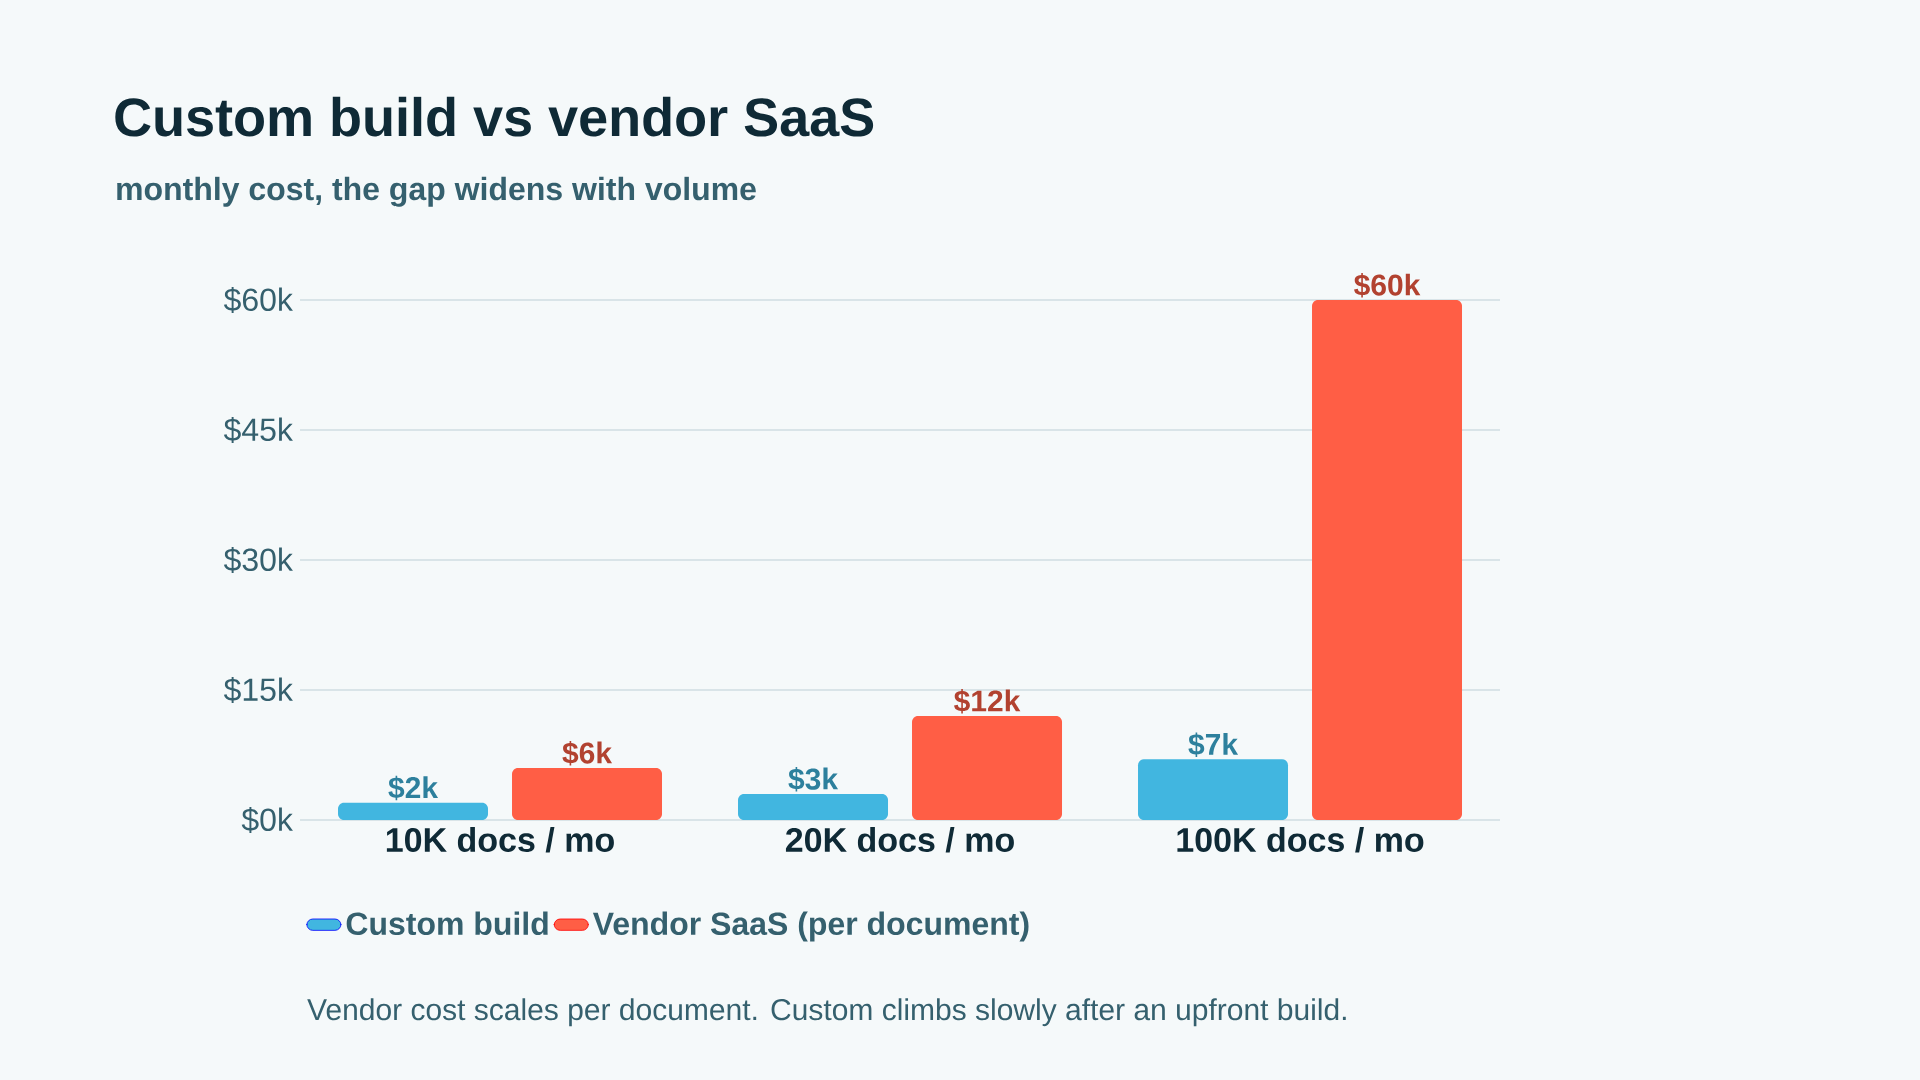  Describe the element at coordinates (267, 820) in the screenshot. I see `y-tick-label: $0k` at that location.